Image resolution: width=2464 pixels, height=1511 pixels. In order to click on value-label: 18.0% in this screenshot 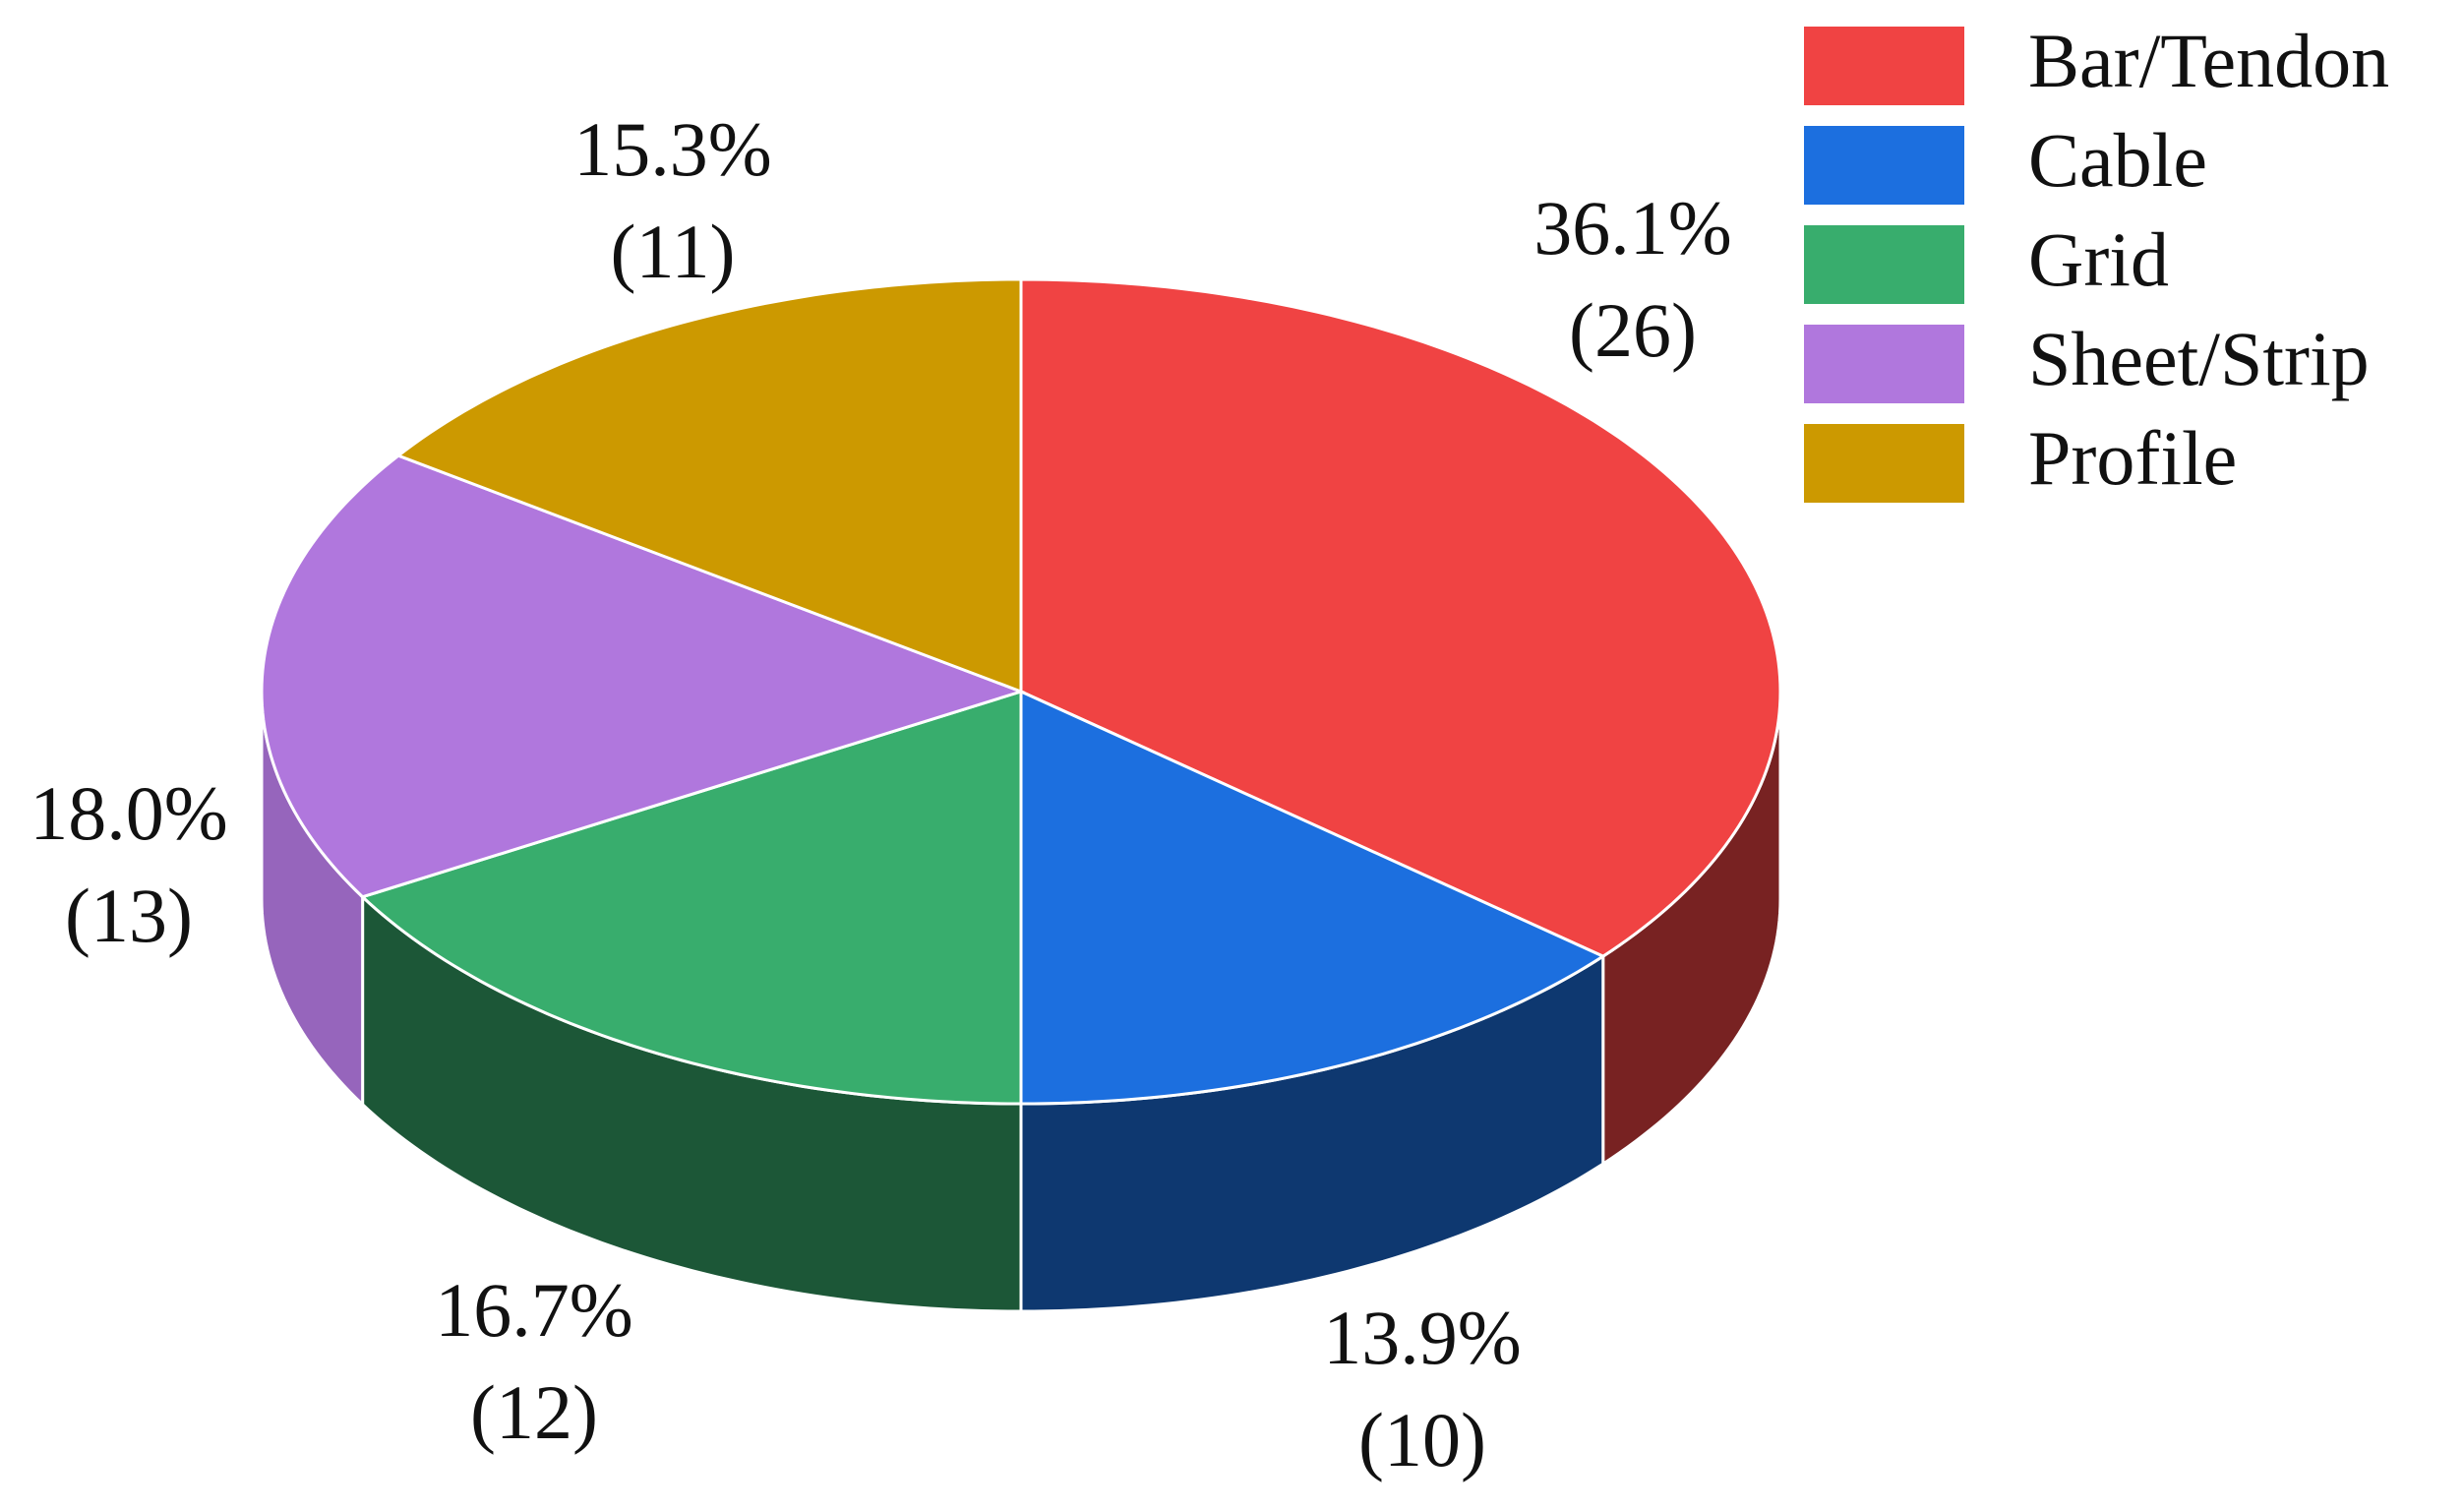, I will do `click(129, 813)`.